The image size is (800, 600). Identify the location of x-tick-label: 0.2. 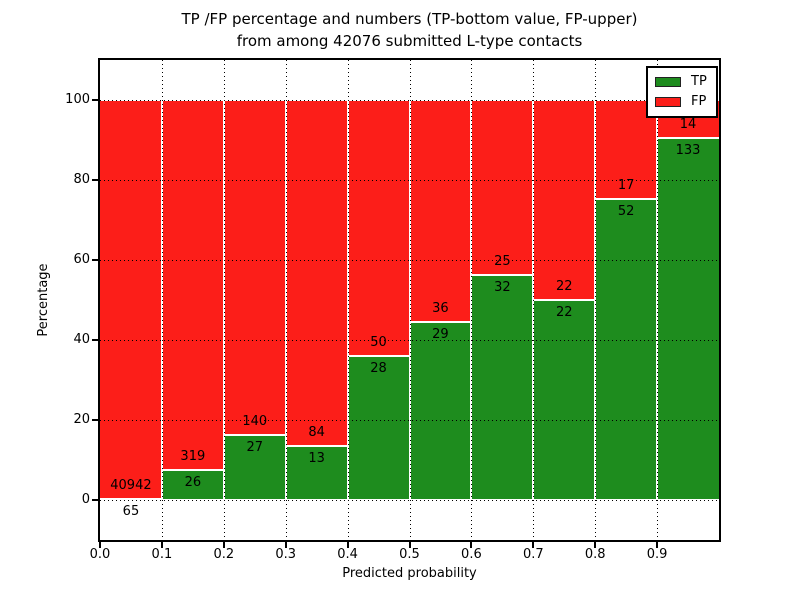
(224, 554).